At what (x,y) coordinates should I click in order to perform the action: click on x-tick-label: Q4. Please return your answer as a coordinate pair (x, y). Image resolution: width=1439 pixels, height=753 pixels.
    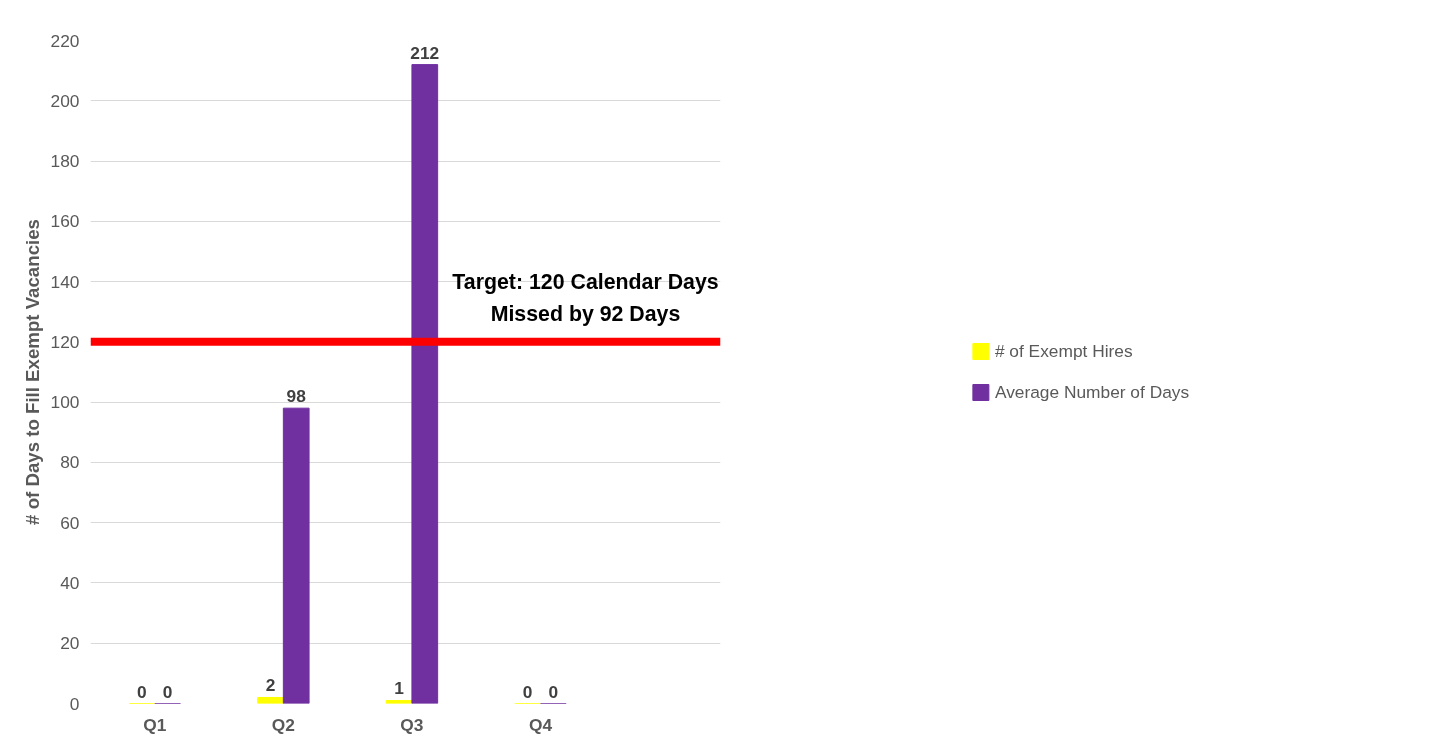
    Looking at the image, I should click on (540, 724).